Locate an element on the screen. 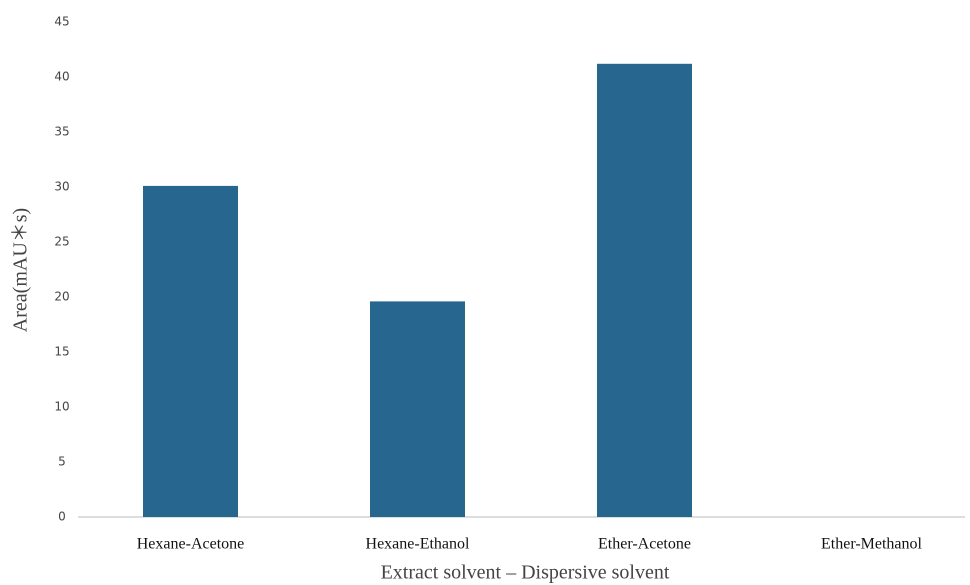 The height and width of the screenshot is (585, 970). x-tick-label: Hexane-Acetone is located at coordinates (191, 544).